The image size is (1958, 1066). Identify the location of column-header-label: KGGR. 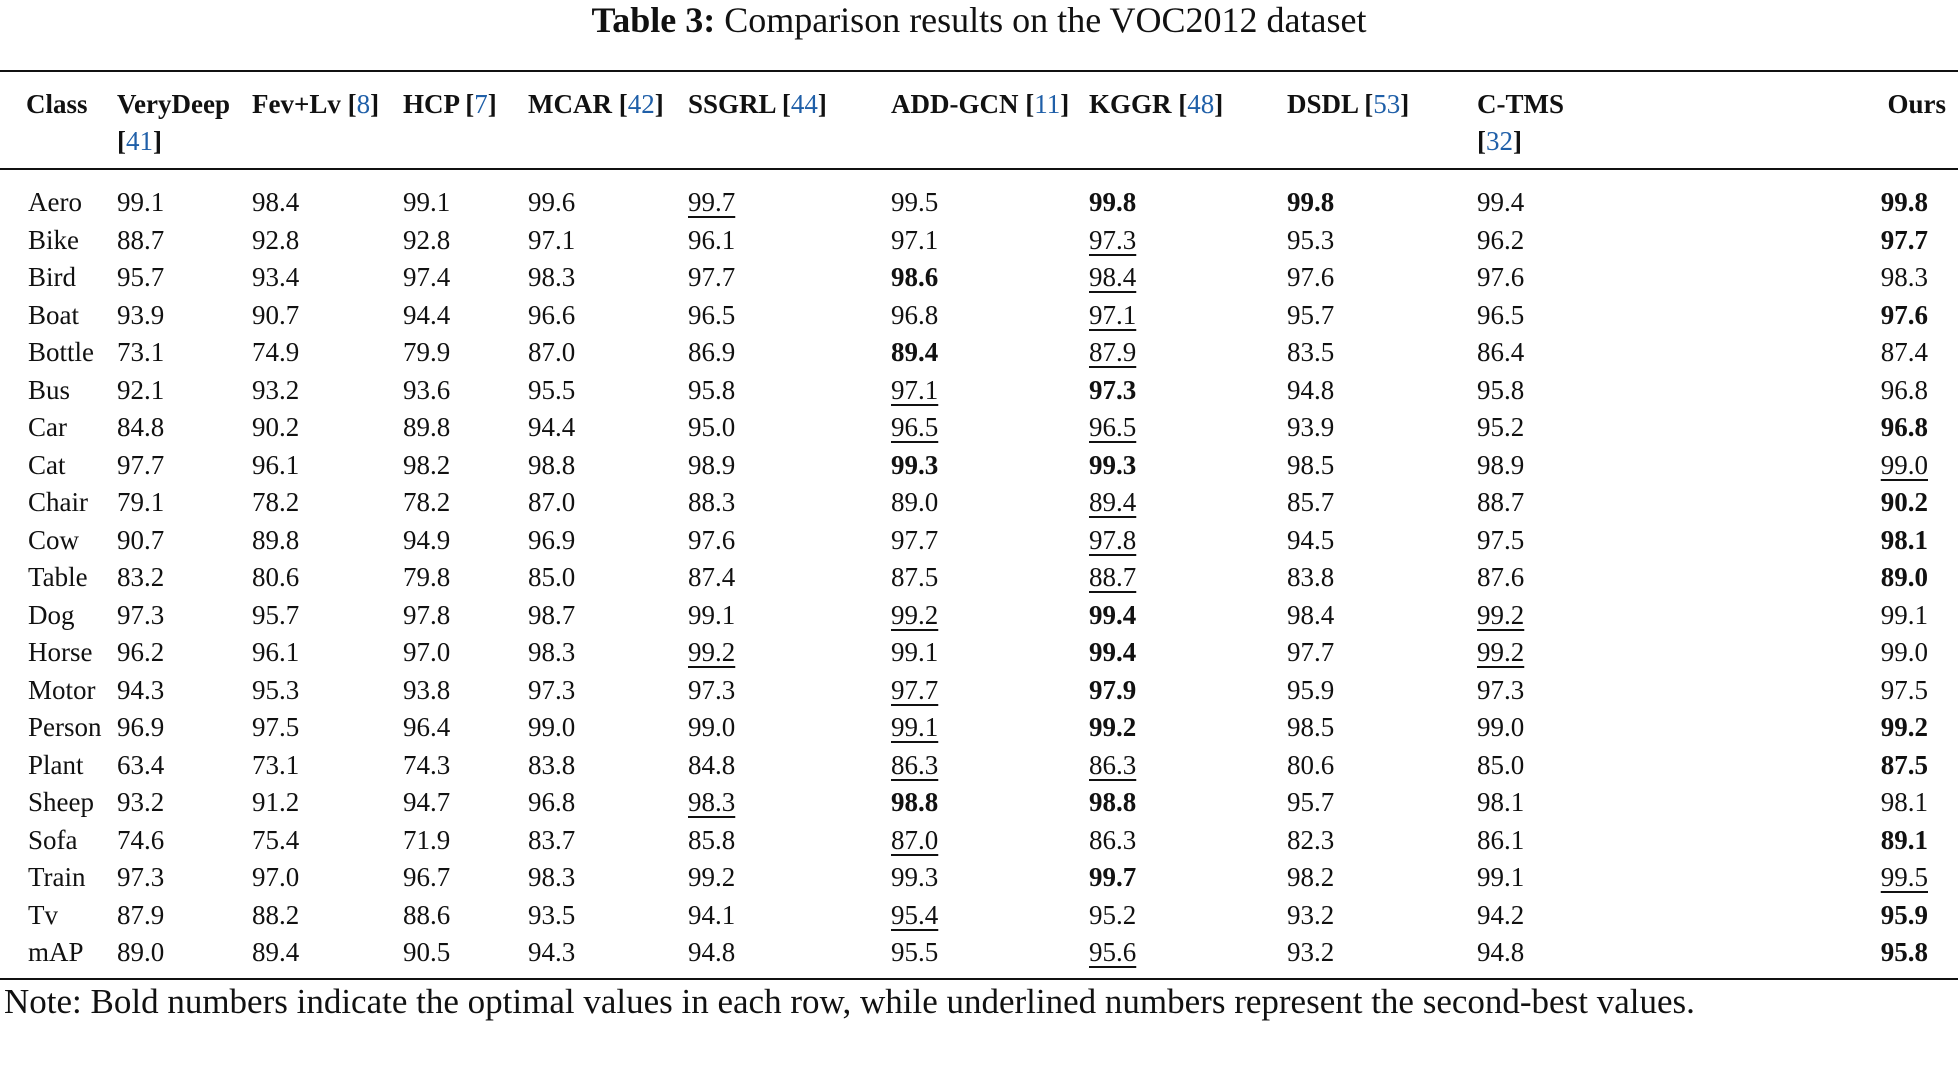
(1130, 104).